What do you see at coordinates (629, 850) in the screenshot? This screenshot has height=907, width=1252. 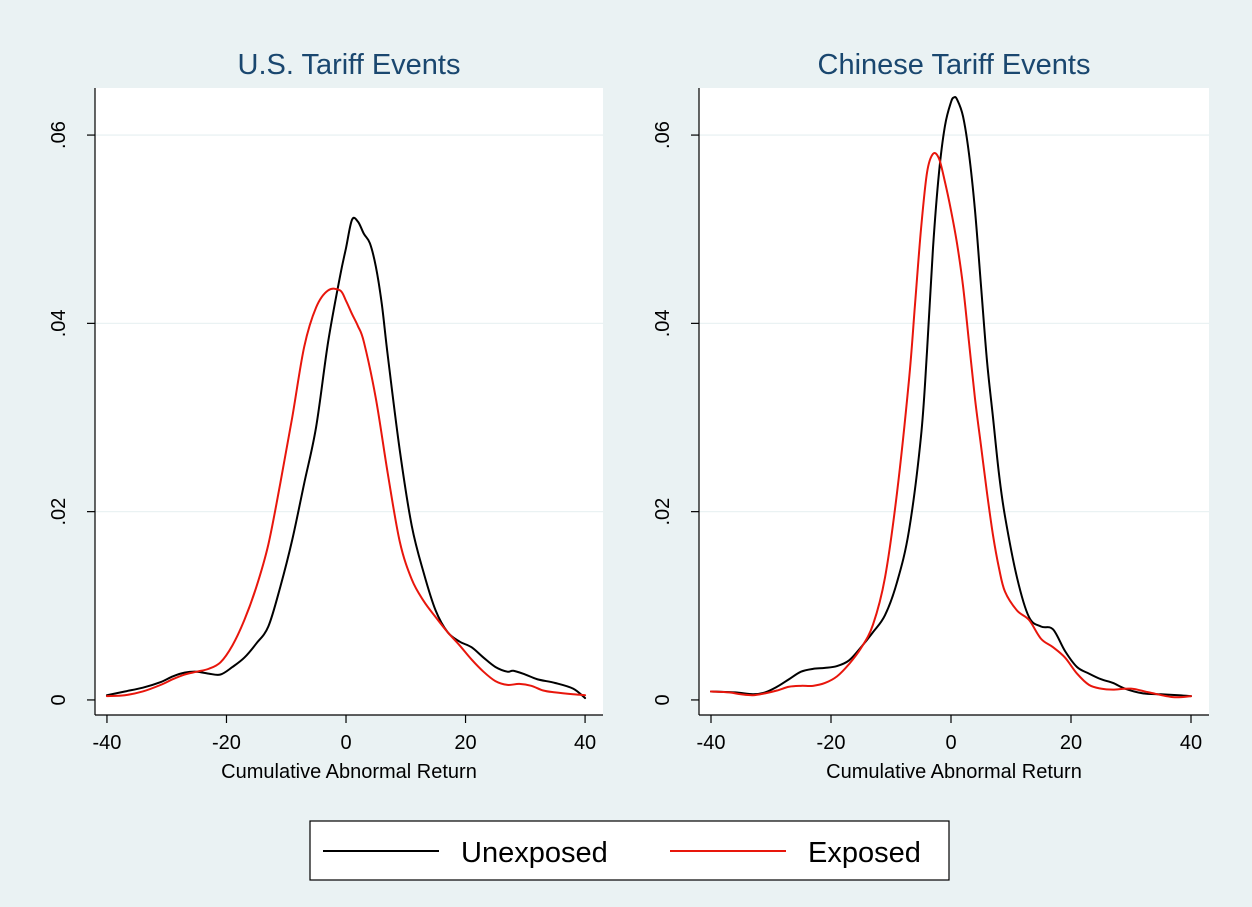 I see `legend: Unexposed Exposed` at bounding box center [629, 850].